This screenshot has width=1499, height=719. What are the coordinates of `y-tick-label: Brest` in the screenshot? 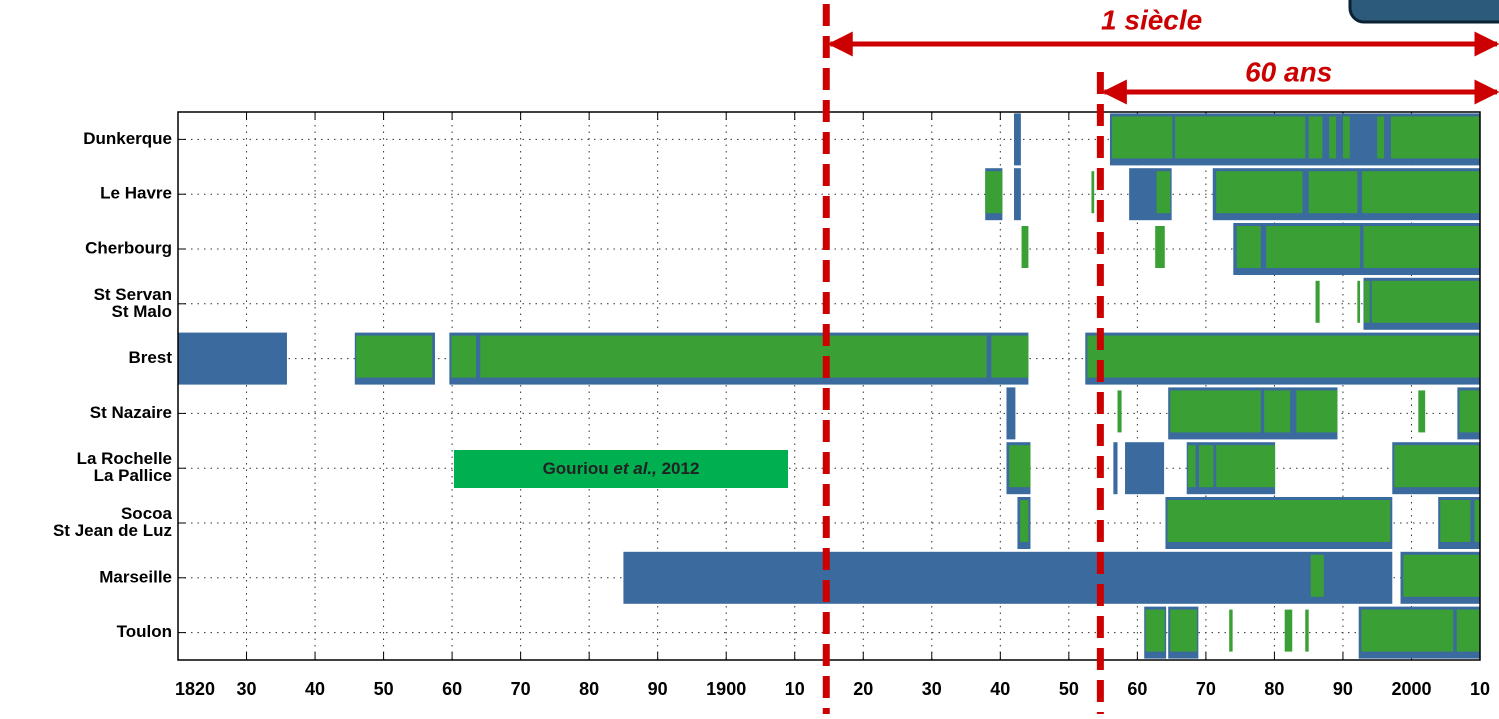 It's located at (151, 357).